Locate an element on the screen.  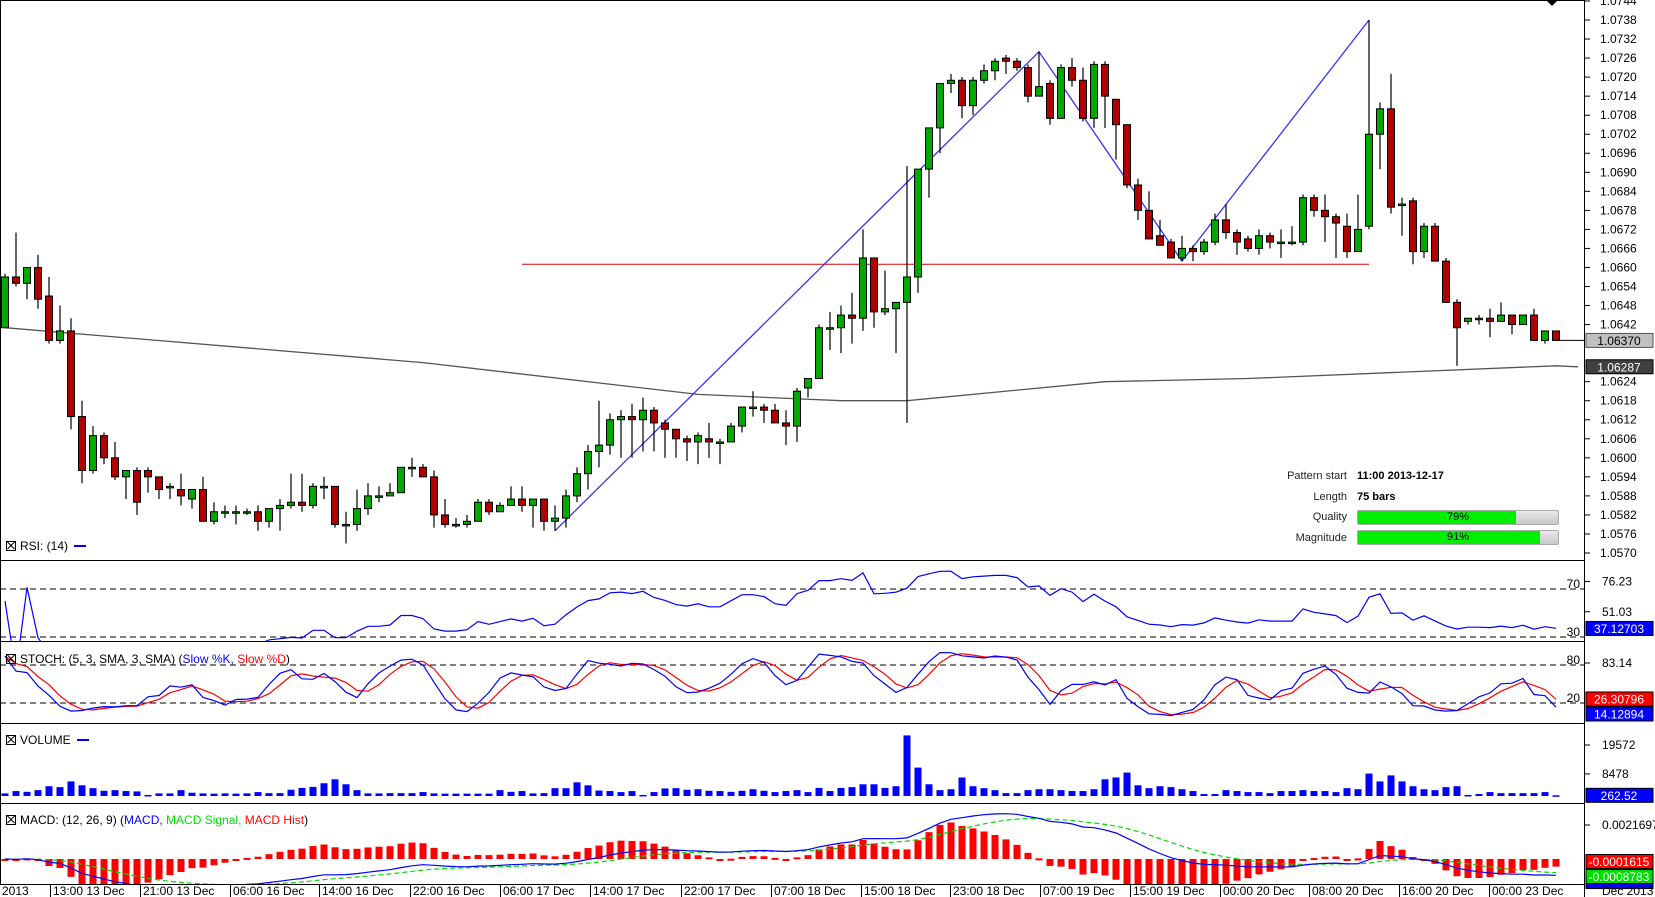
macd-title-close: ) is located at coordinates (306, 820).